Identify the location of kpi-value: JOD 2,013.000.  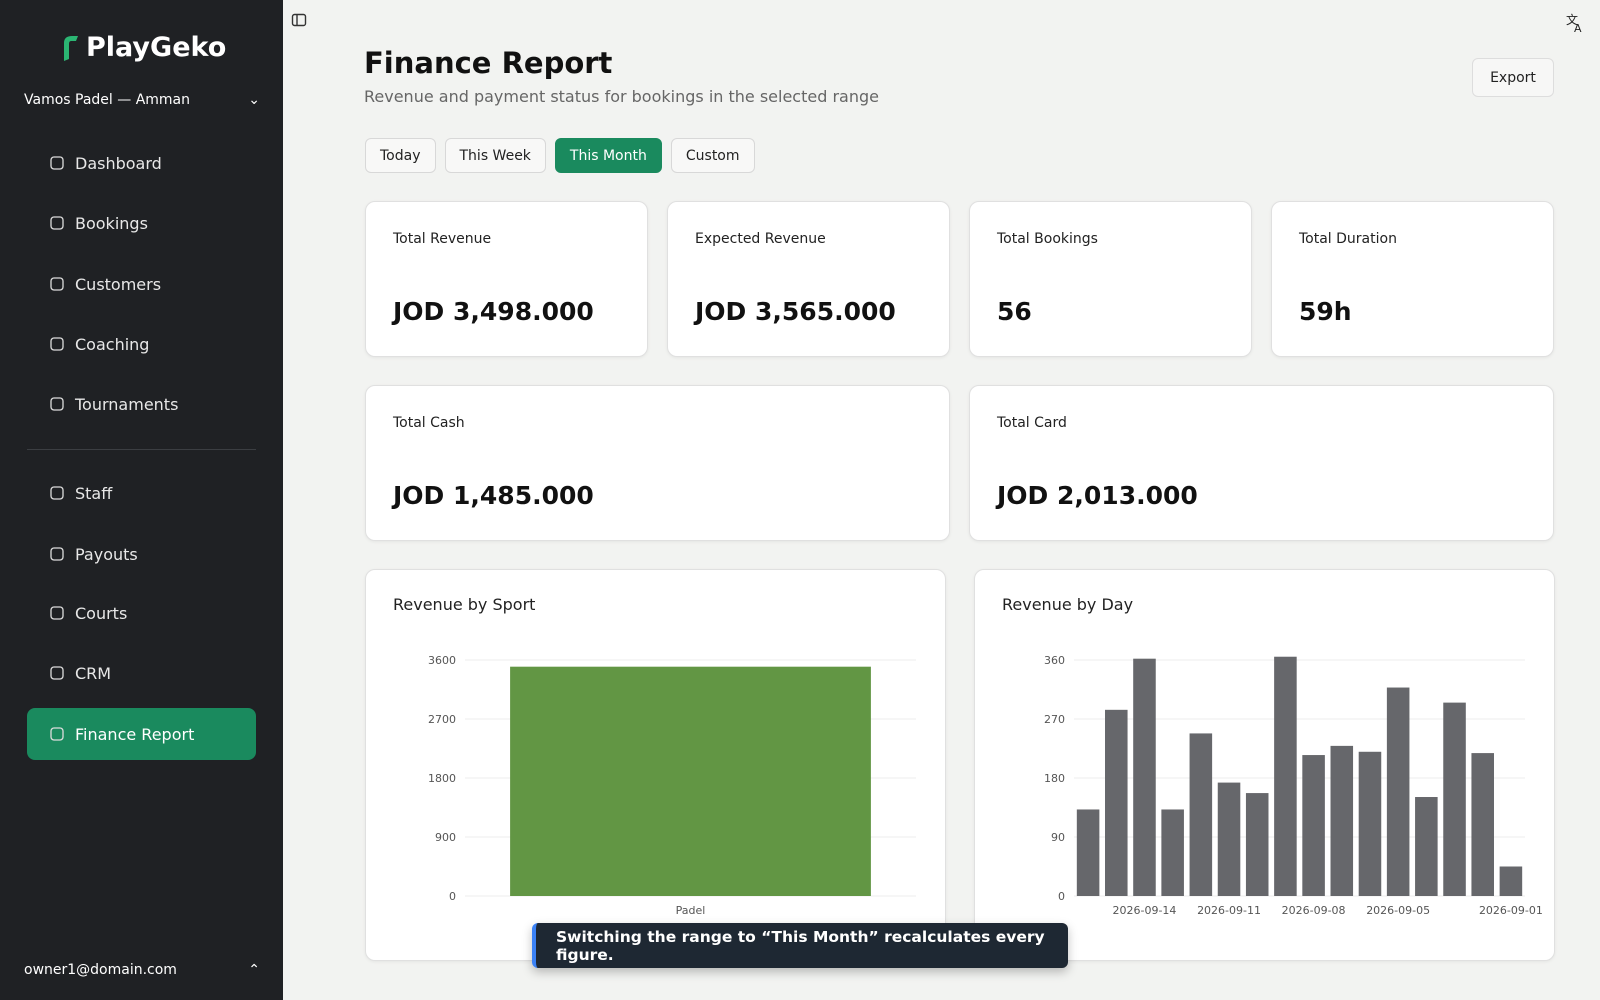
(1097, 495).